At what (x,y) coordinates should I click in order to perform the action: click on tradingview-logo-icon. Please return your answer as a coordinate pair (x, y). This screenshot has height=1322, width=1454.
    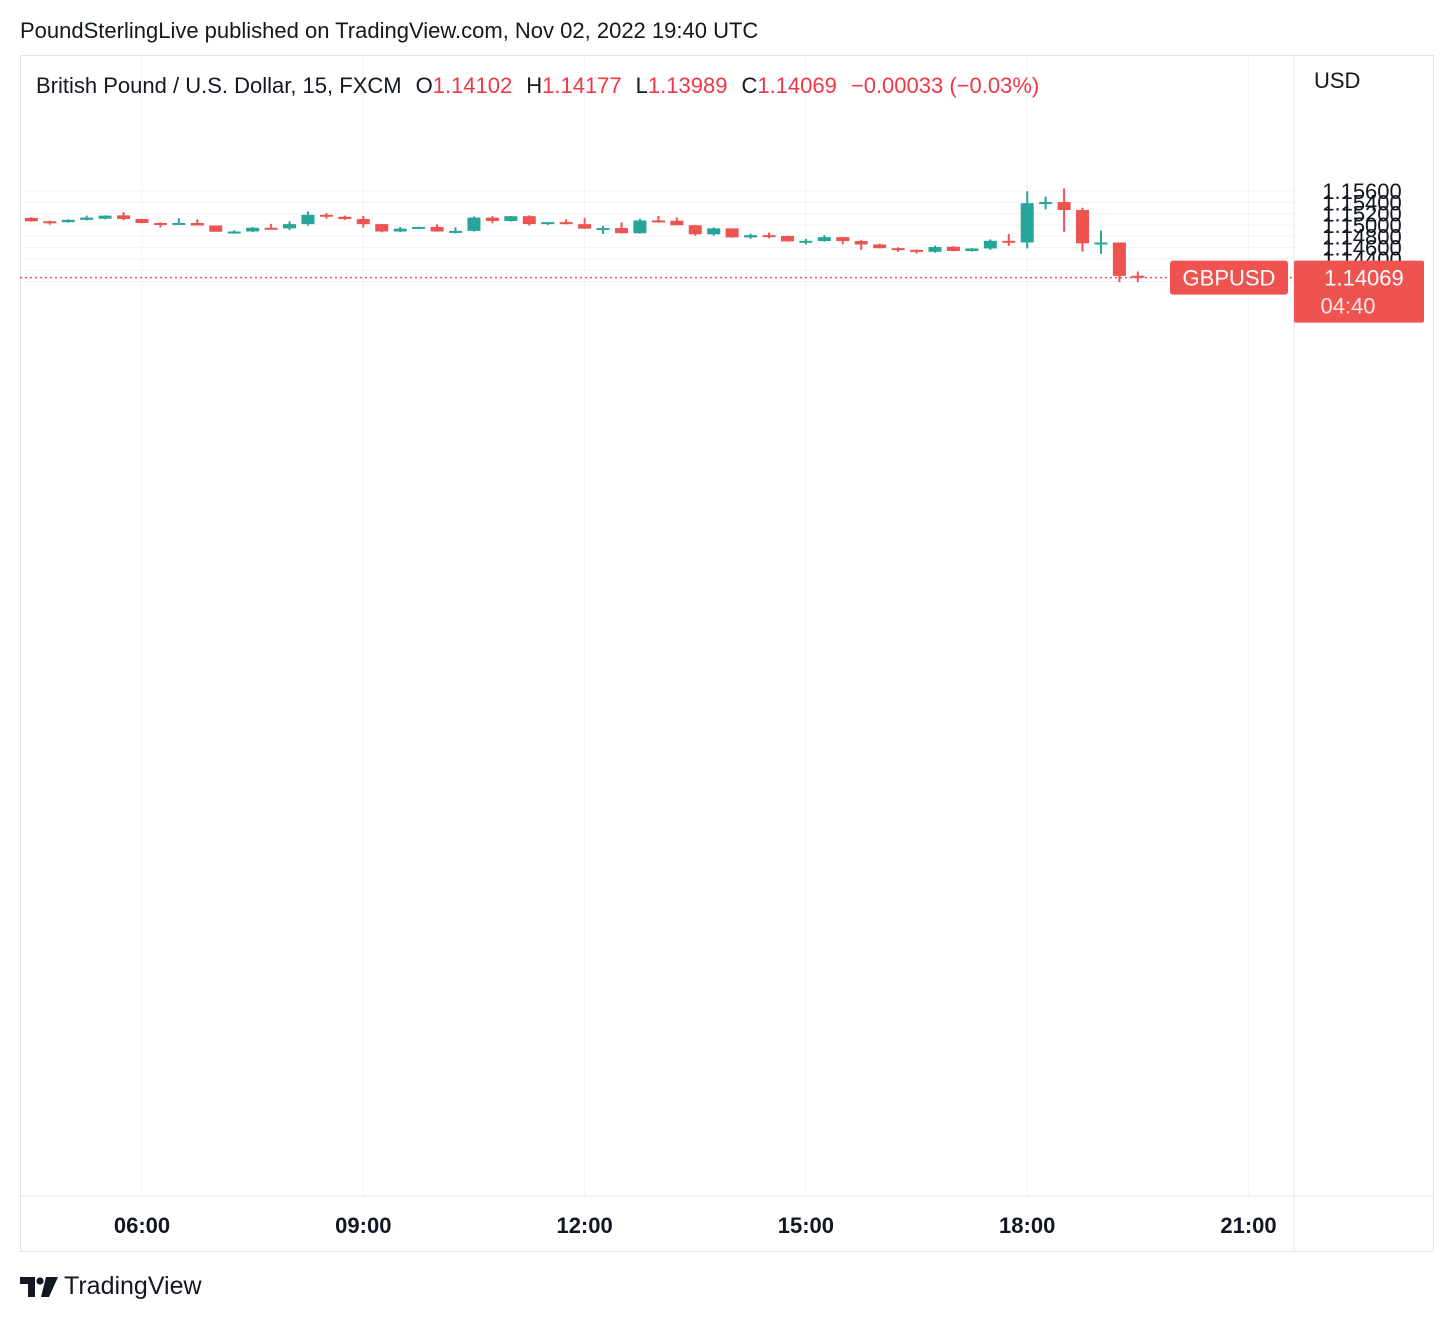
    Looking at the image, I should click on (39, 1286).